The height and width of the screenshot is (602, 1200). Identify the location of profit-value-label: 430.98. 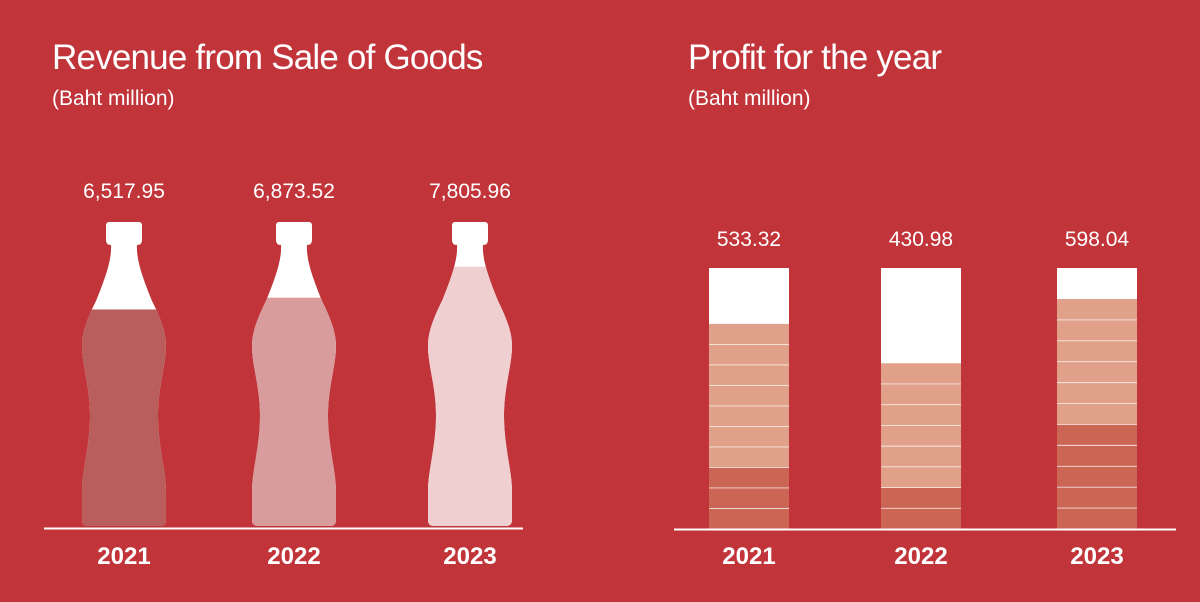
(921, 239).